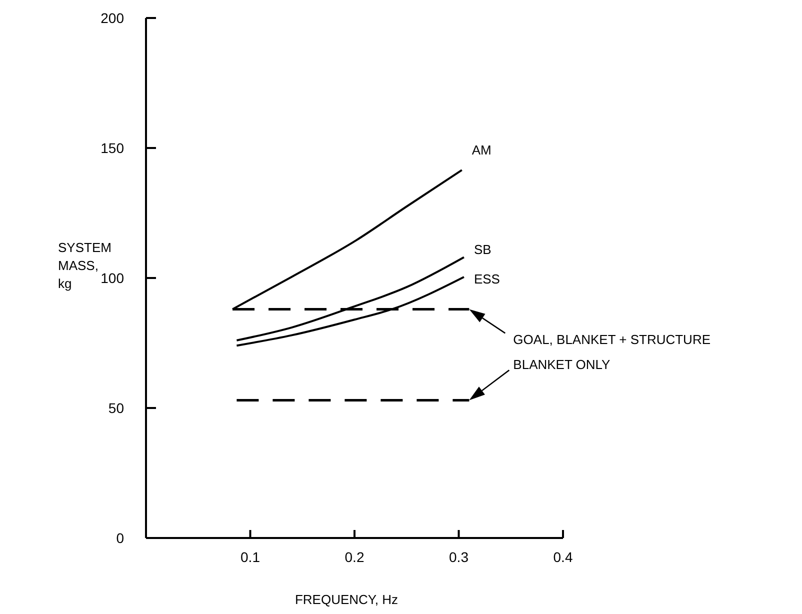  Describe the element at coordinates (250, 557) in the screenshot. I see `x-tick-label: 0.1` at that location.